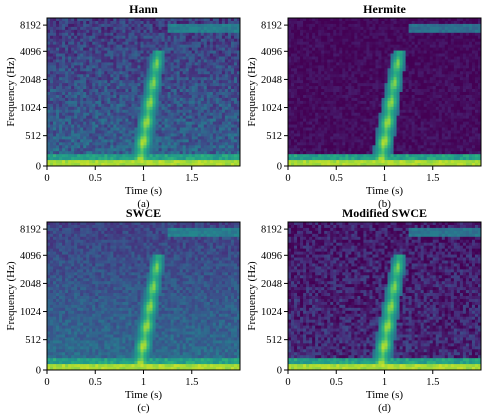  Describe the element at coordinates (11, 92) in the screenshot. I see `y-axis-label: Frequency (Hz)` at that location.